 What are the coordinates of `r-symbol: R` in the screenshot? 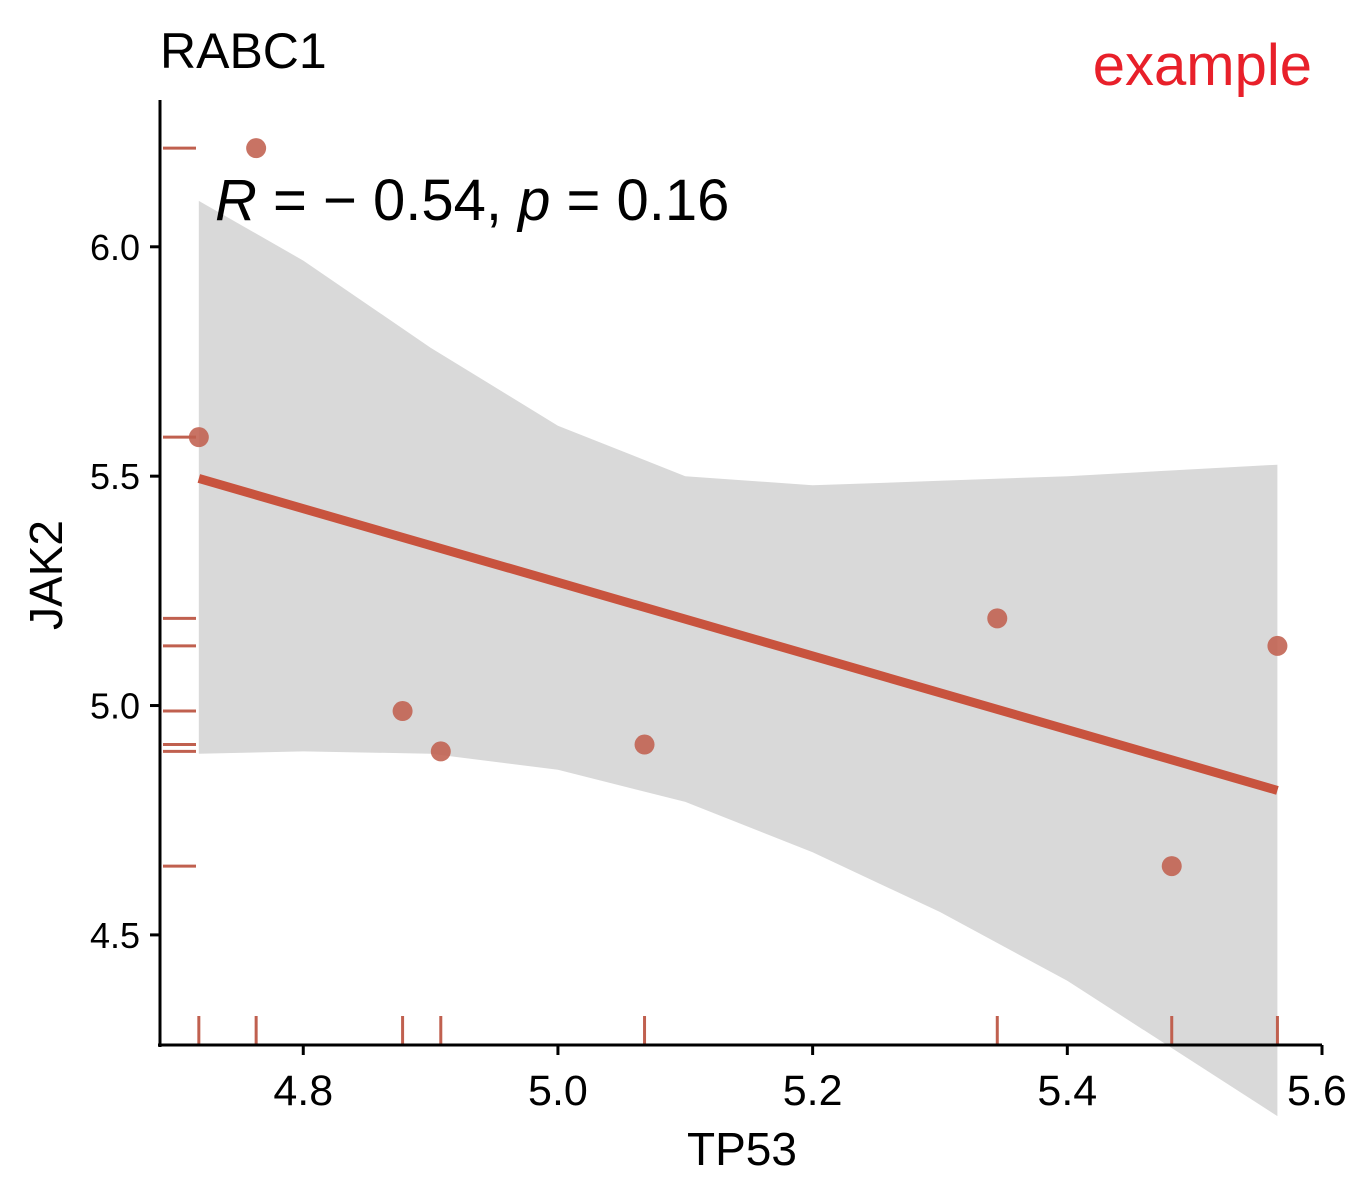 It's located at (236, 200).